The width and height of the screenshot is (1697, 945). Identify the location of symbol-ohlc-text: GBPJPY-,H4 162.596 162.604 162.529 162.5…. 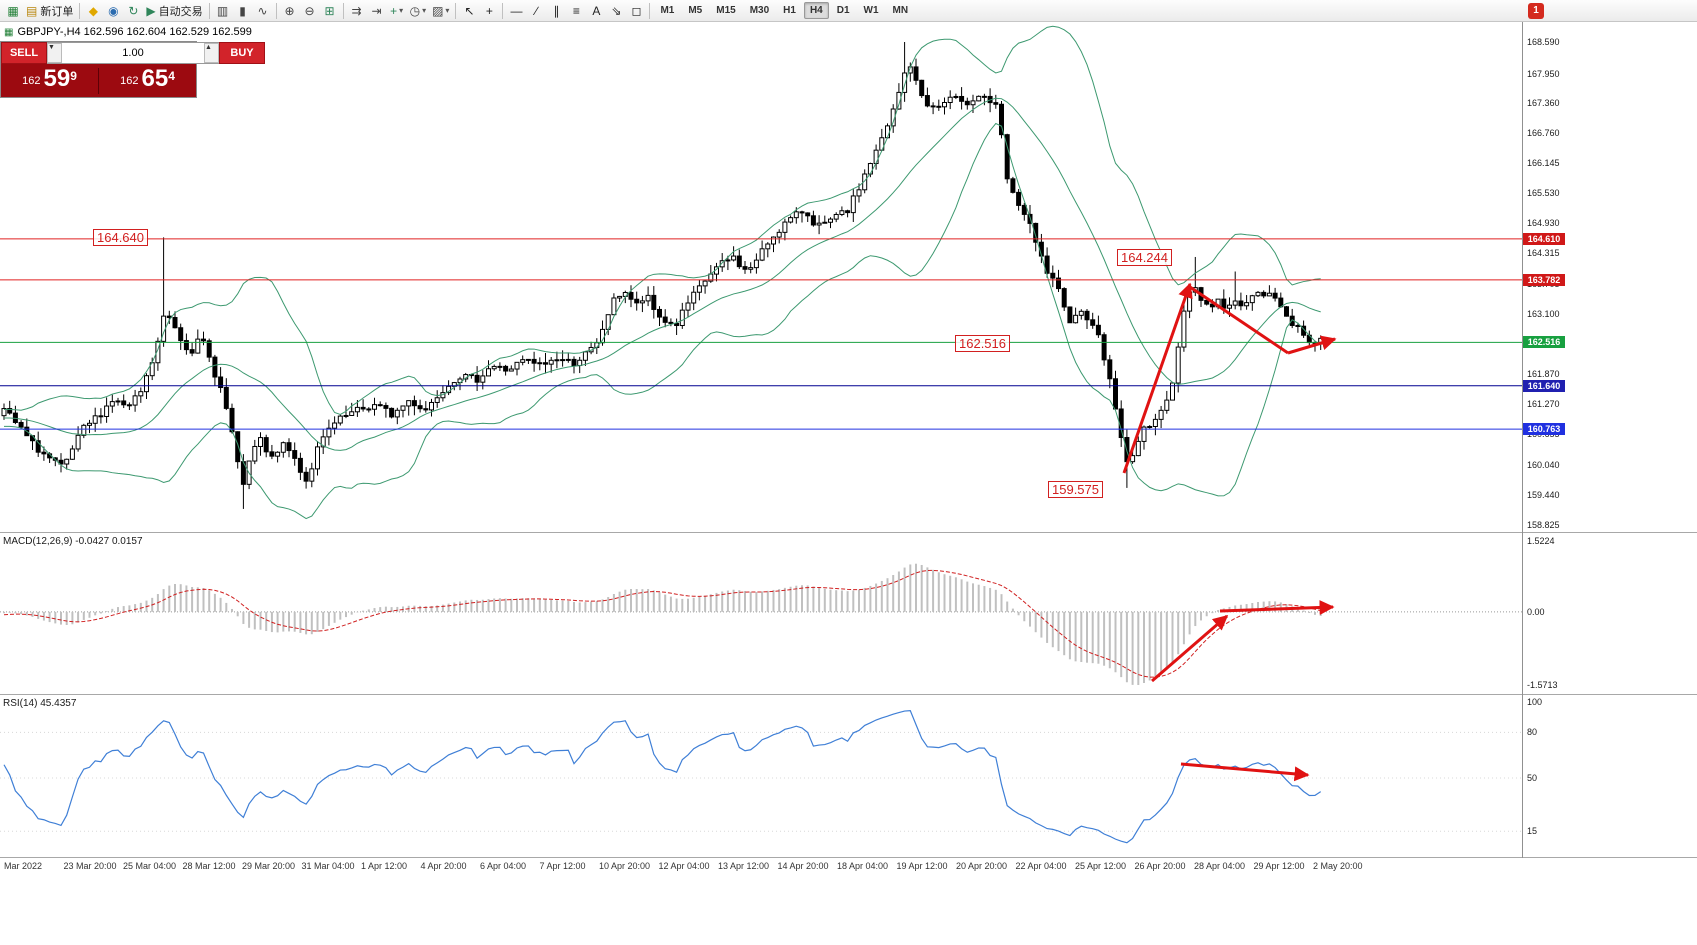
(134, 32).